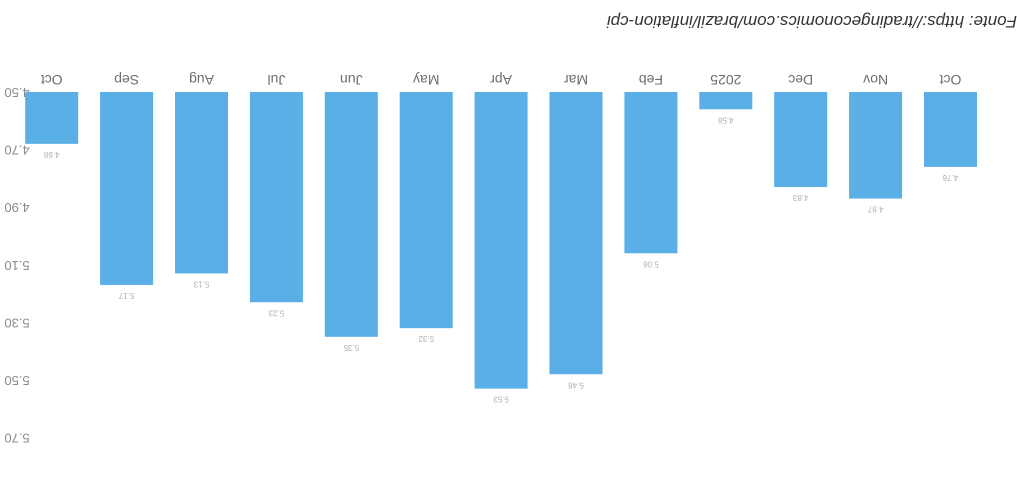 The width and height of the screenshot is (1017, 491). What do you see at coordinates (501, 80) in the screenshot?
I see `x-tick-label: Apr` at bounding box center [501, 80].